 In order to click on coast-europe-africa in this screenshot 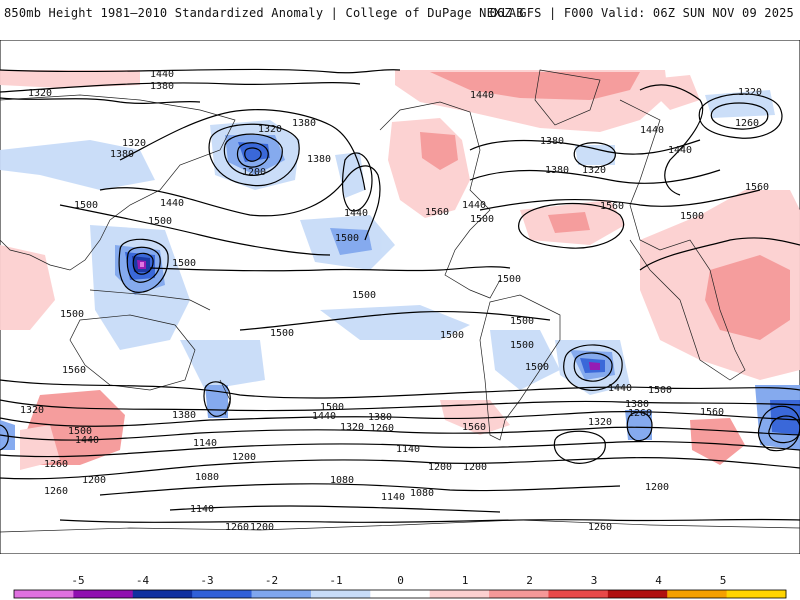, I will do `click(682, 240)`.